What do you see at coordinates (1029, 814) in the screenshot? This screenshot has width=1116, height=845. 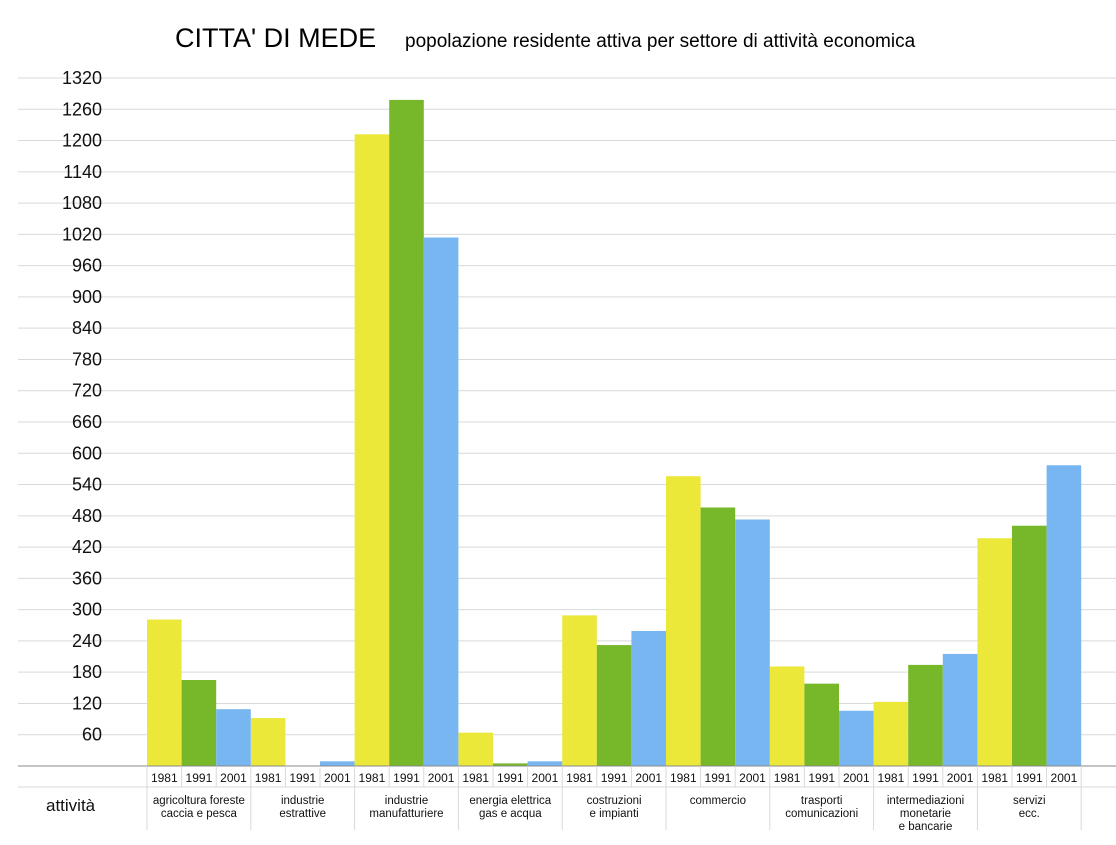 I see `category-label: ecc.` at bounding box center [1029, 814].